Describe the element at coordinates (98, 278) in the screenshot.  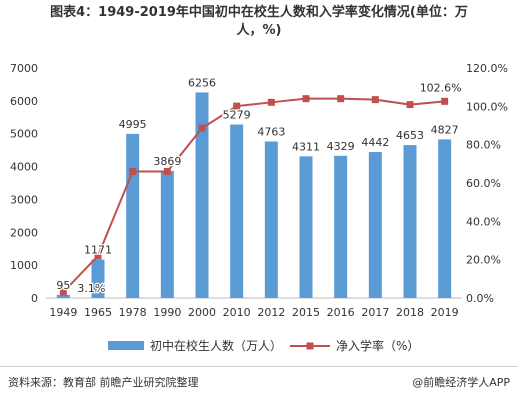
I see `bar-1965` at that location.